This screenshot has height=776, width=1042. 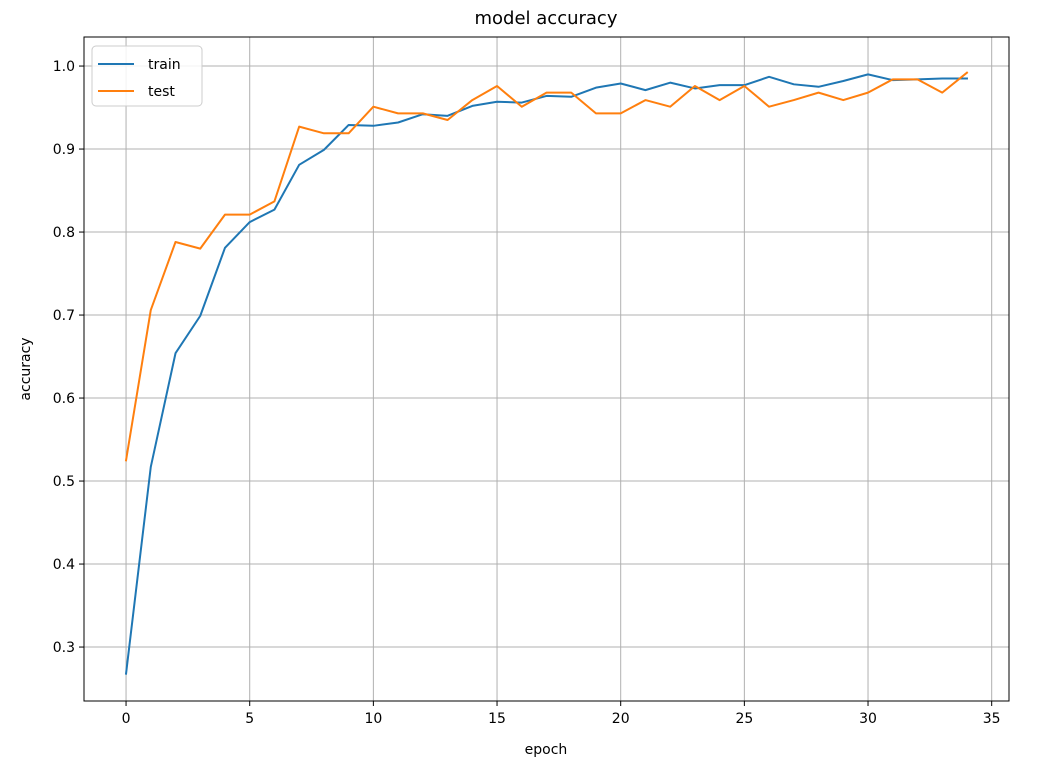 I want to click on y-axis-label: accuracy, so click(x=26, y=368).